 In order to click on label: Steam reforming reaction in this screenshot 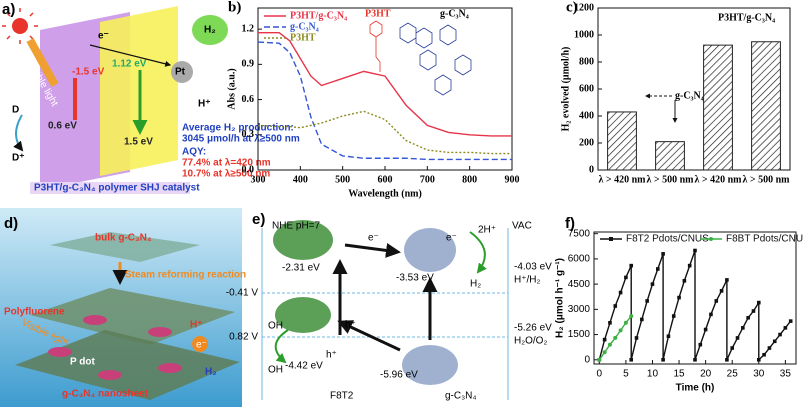, I will do `click(185, 275)`.